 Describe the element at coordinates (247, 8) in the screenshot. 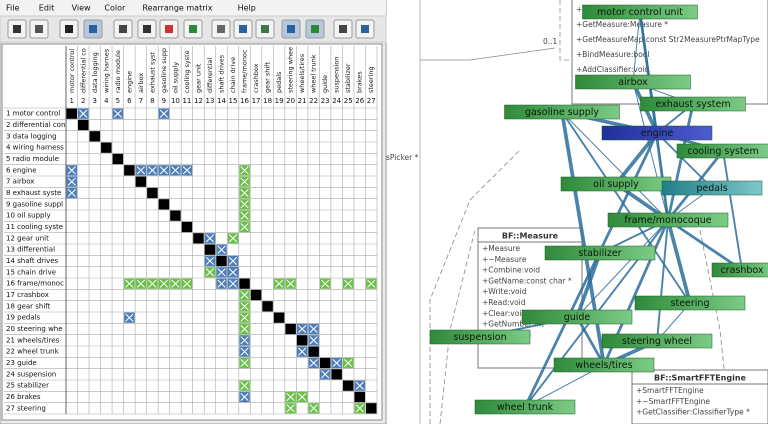

I see `menu-item: Help` at that location.